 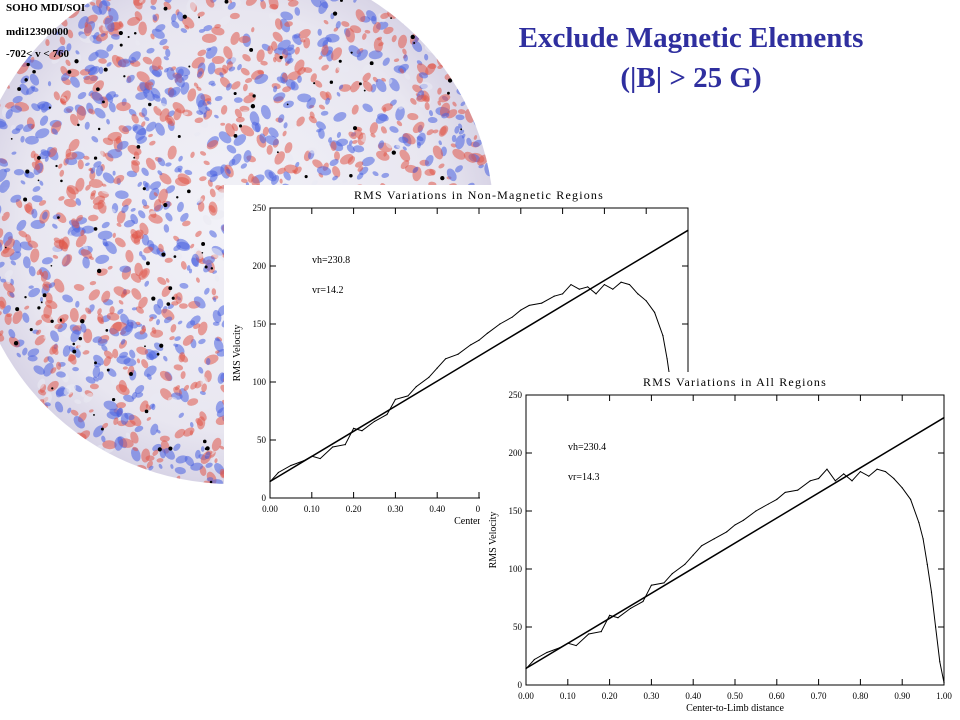 I want to click on chart-all-regions-ytick-label: 50, so click(x=518, y=627).